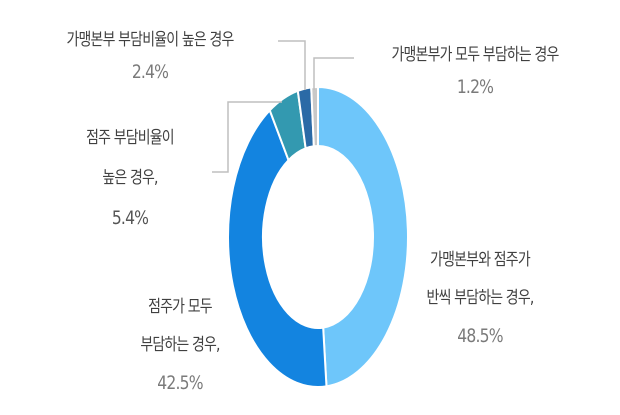 The image size is (620, 415). I want to click on label-half-pct: 48.5%, so click(480, 336).